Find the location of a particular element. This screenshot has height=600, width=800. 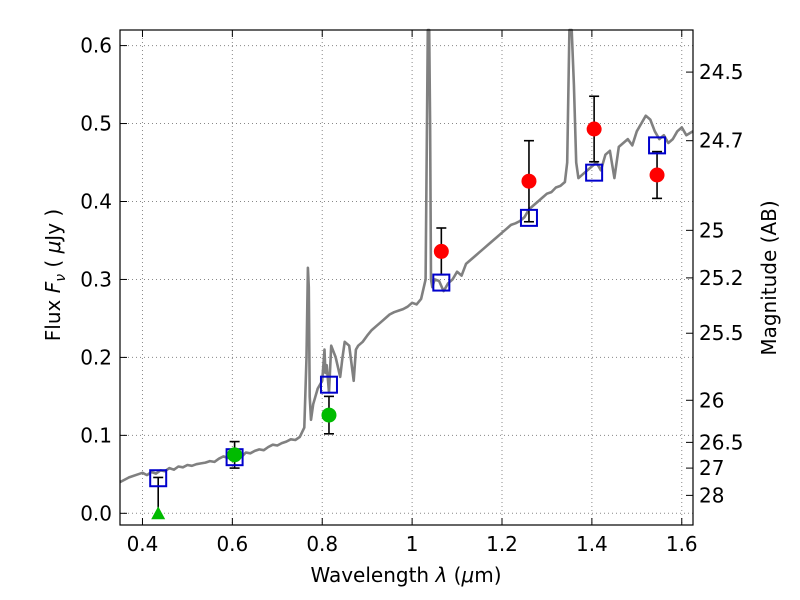

x-tick-label: 1.6 is located at coordinates (682, 544).